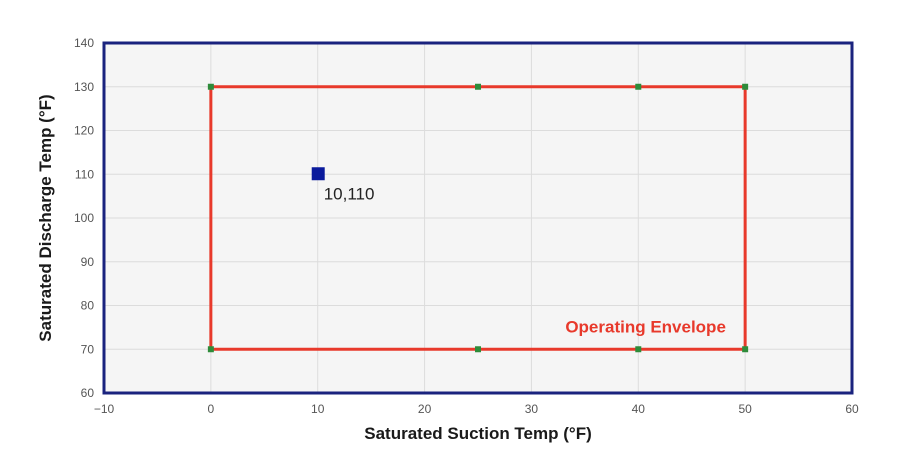  I want to click on y-axis-ticks: 60 70 80 90 100 110 120 130 140, so click(84, 218).